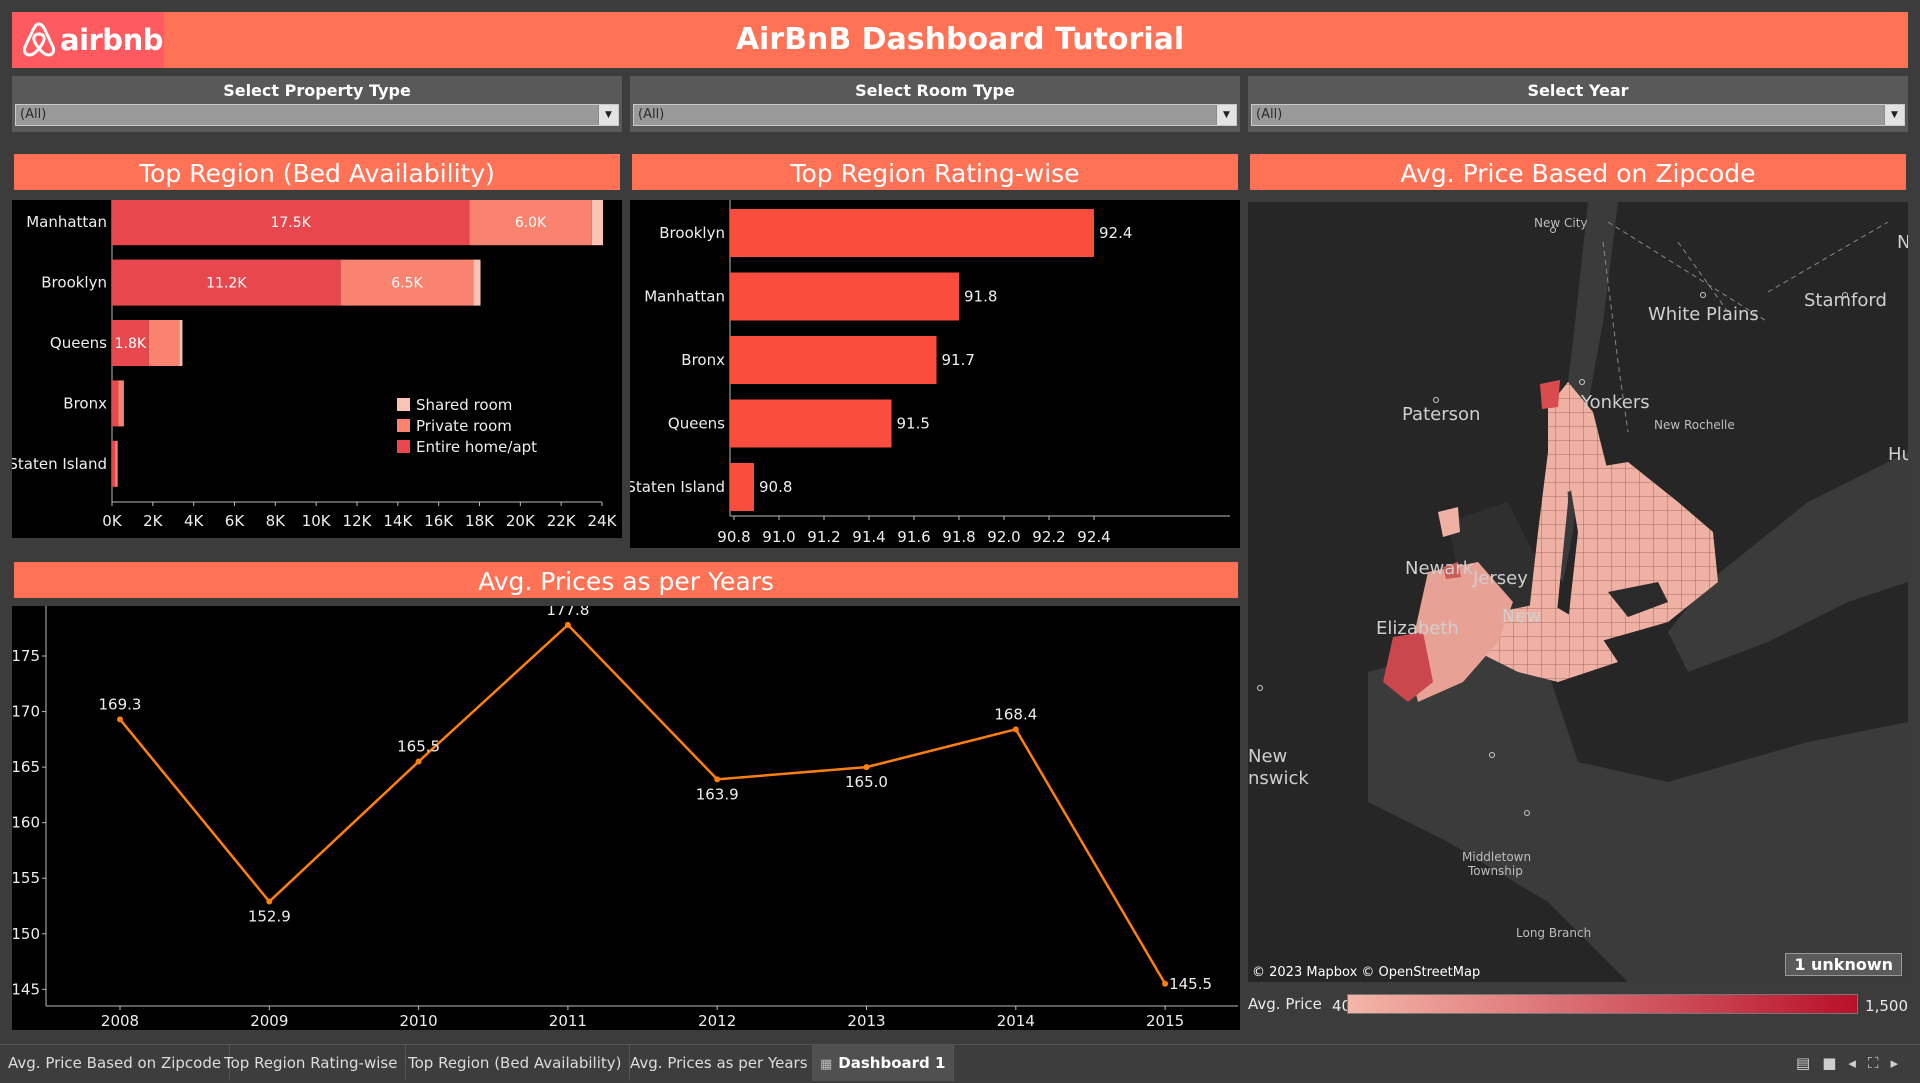 The width and height of the screenshot is (1920, 1083). Describe the element at coordinates (194, 521) in the screenshot. I see `x-tick-label: 4K` at that location.